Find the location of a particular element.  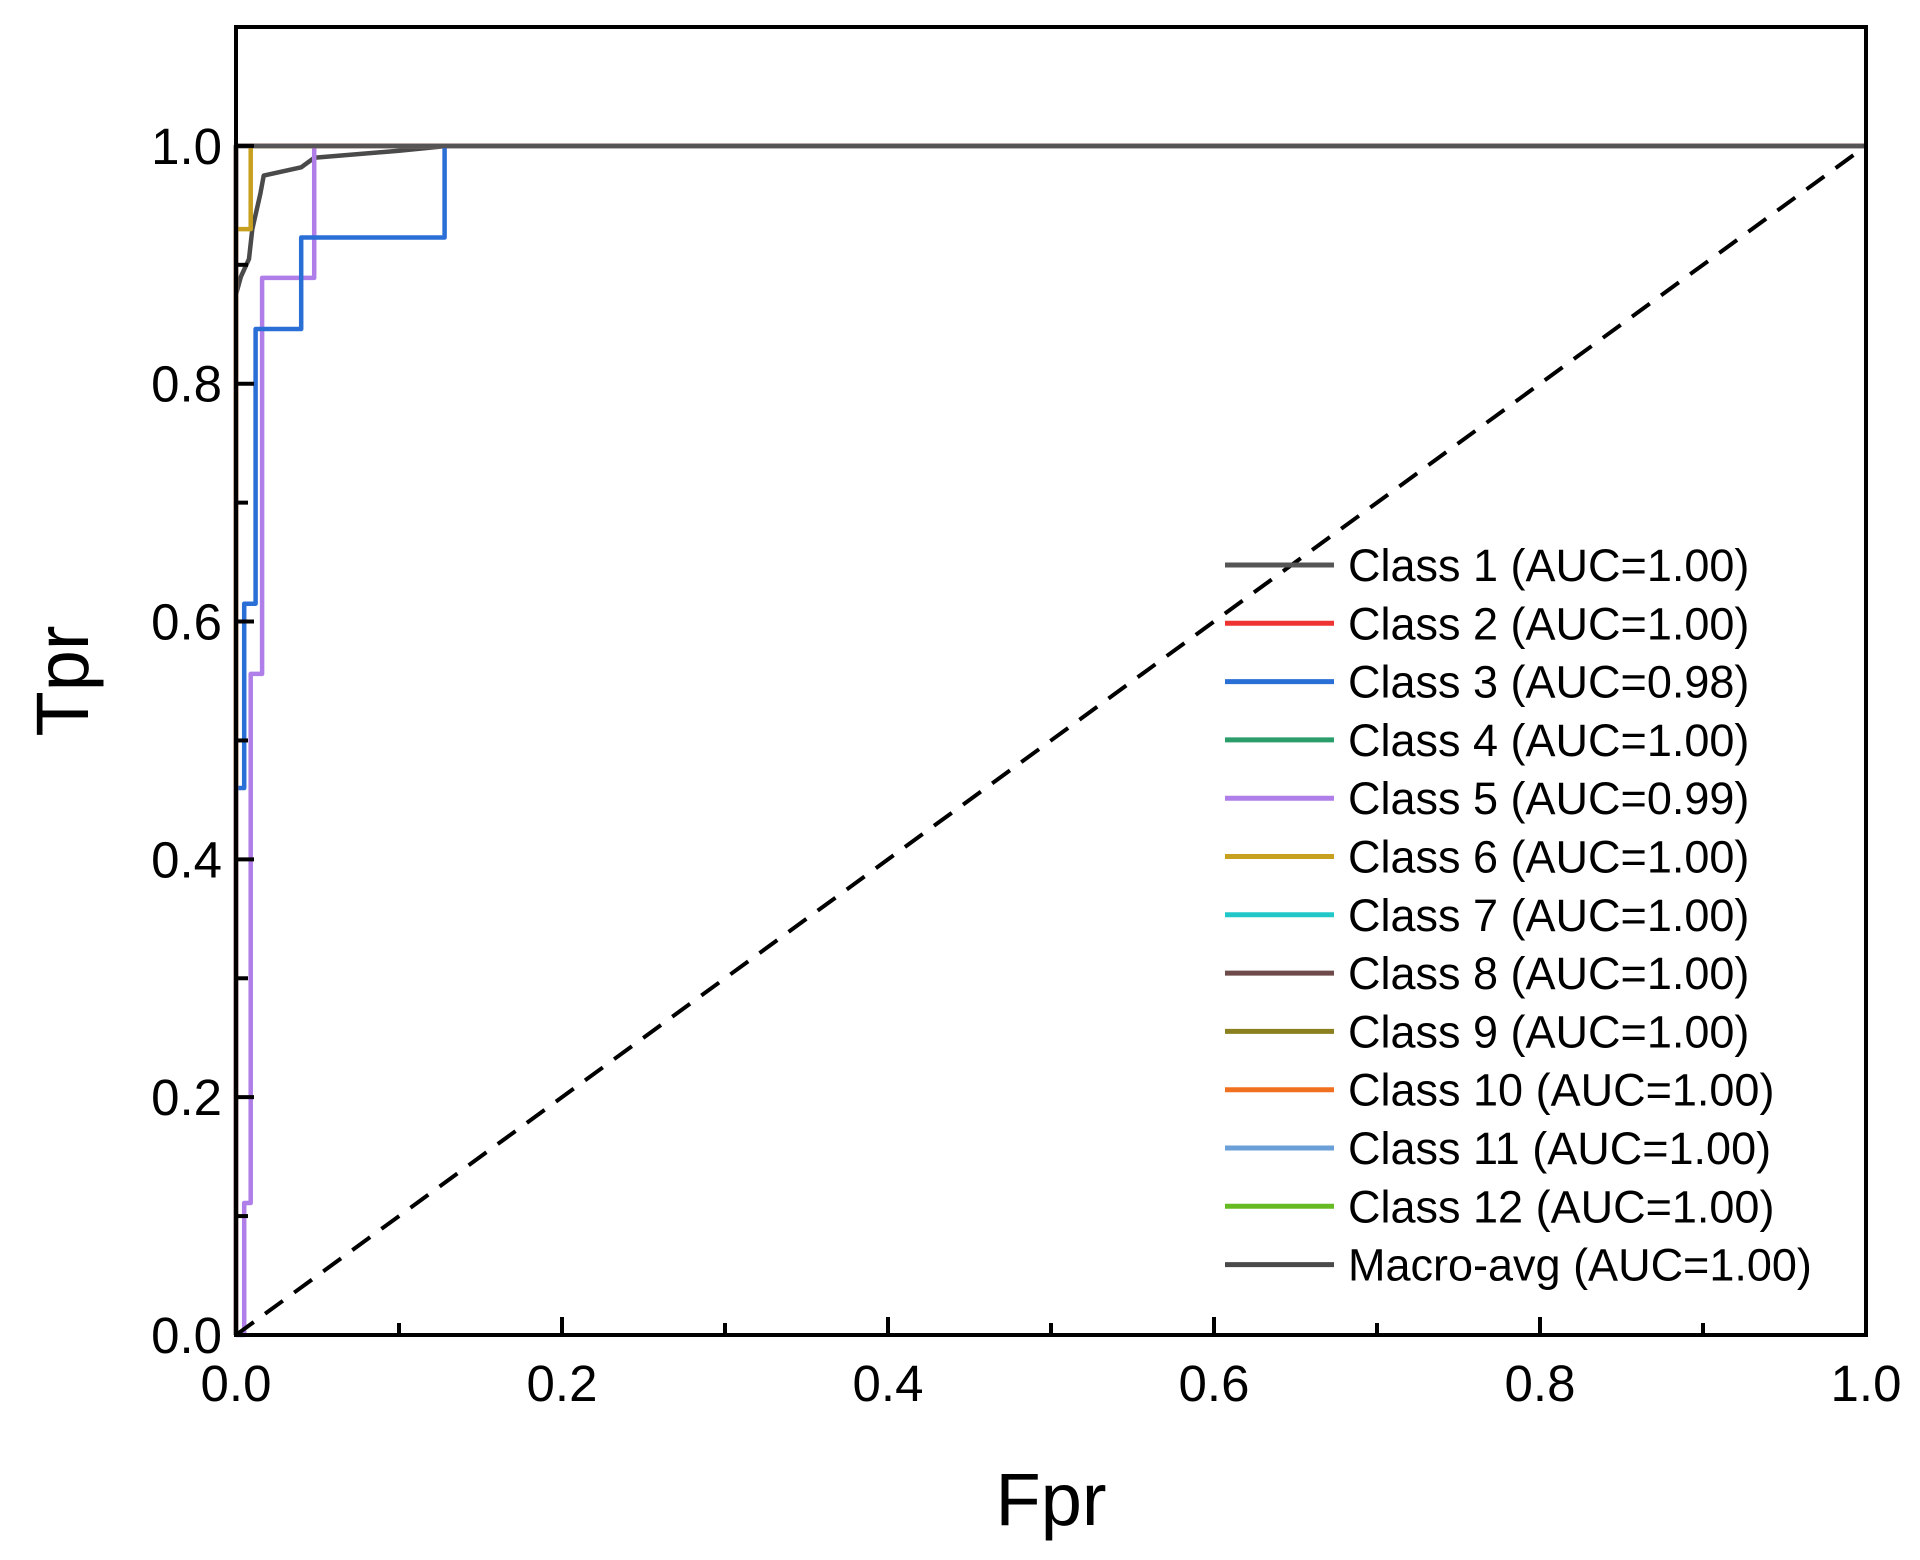

x-tick-label: 1.0 is located at coordinates (1866, 1383).